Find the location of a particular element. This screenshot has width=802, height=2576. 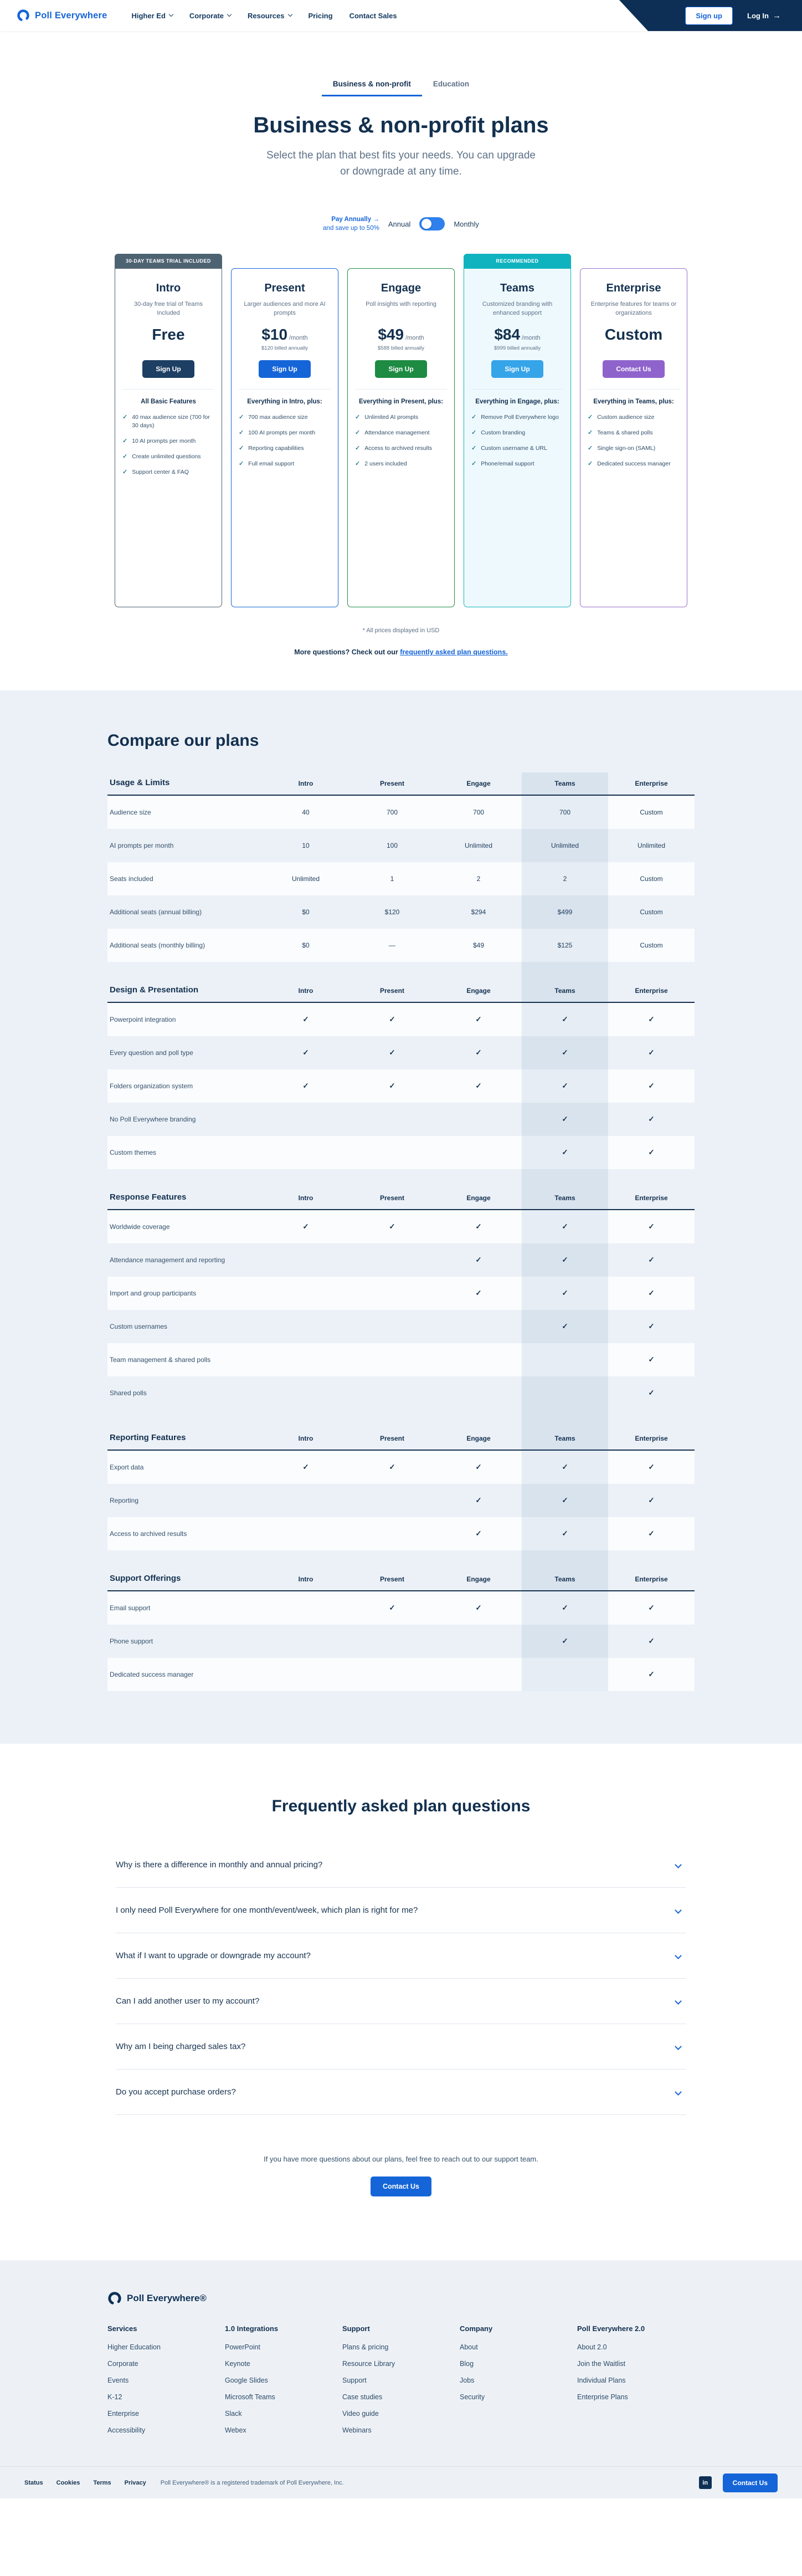

footer-link-keynote: Keynote is located at coordinates (237, 2364).